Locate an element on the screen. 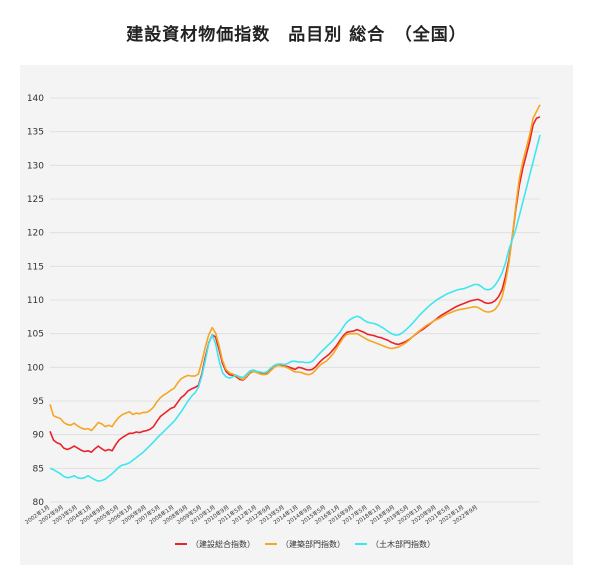  legend-label-2: （土木部門指数） is located at coordinates (403, 544).